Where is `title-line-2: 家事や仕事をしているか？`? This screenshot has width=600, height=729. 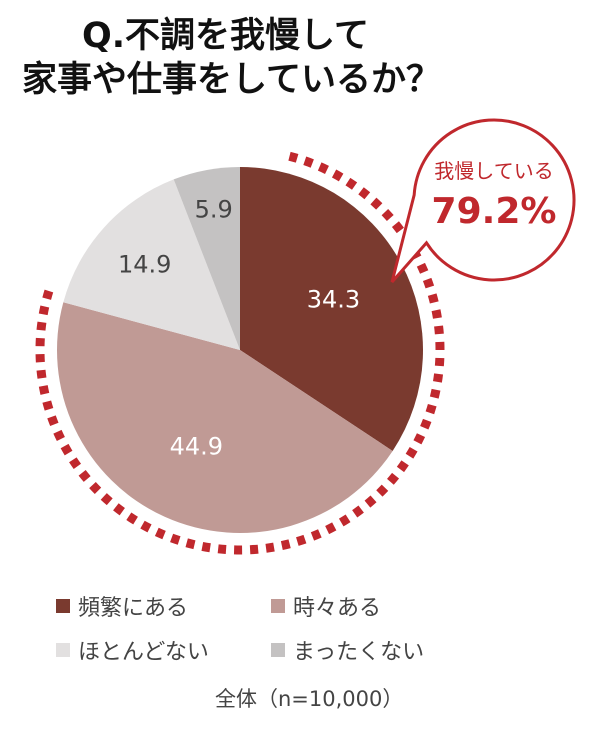
title-line-2: 家事や仕事をしているか？ is located at coordinates (231, 80).